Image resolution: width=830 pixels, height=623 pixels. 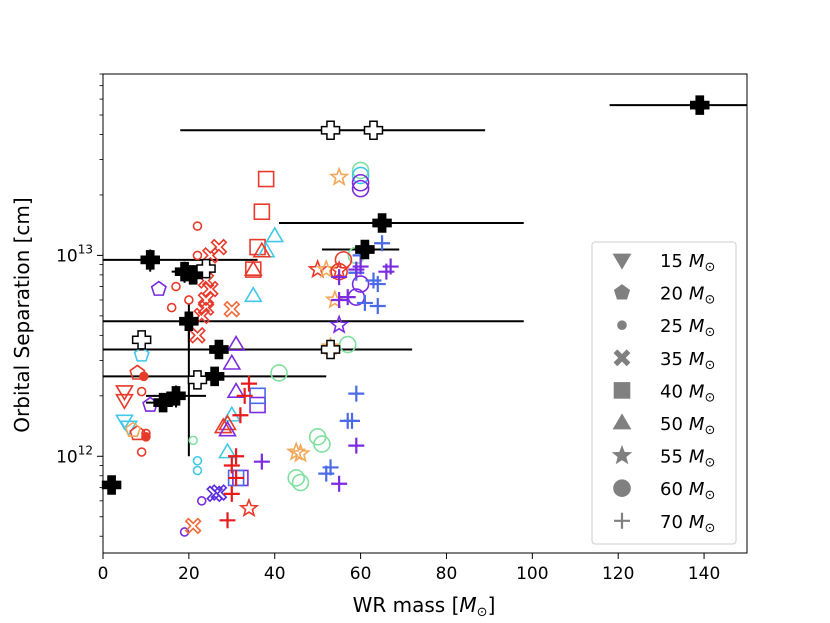 I want to click on x-tick-label: 120, so click(x=618, y=574).